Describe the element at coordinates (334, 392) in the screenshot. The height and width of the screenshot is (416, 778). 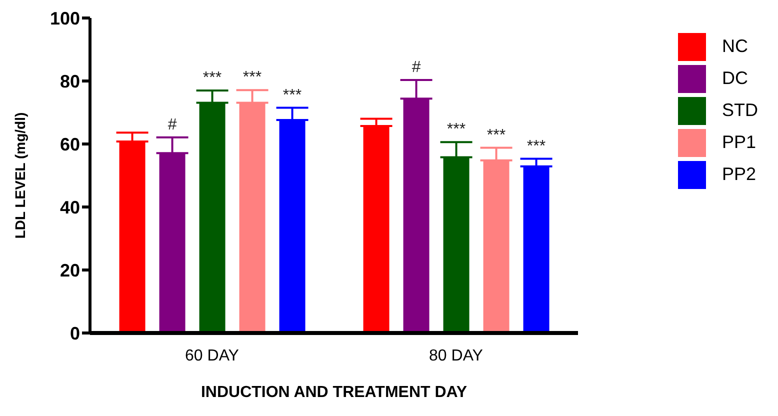
I see `x-axis-title: INDUCTION AND TREATMENT DAY` at that location.